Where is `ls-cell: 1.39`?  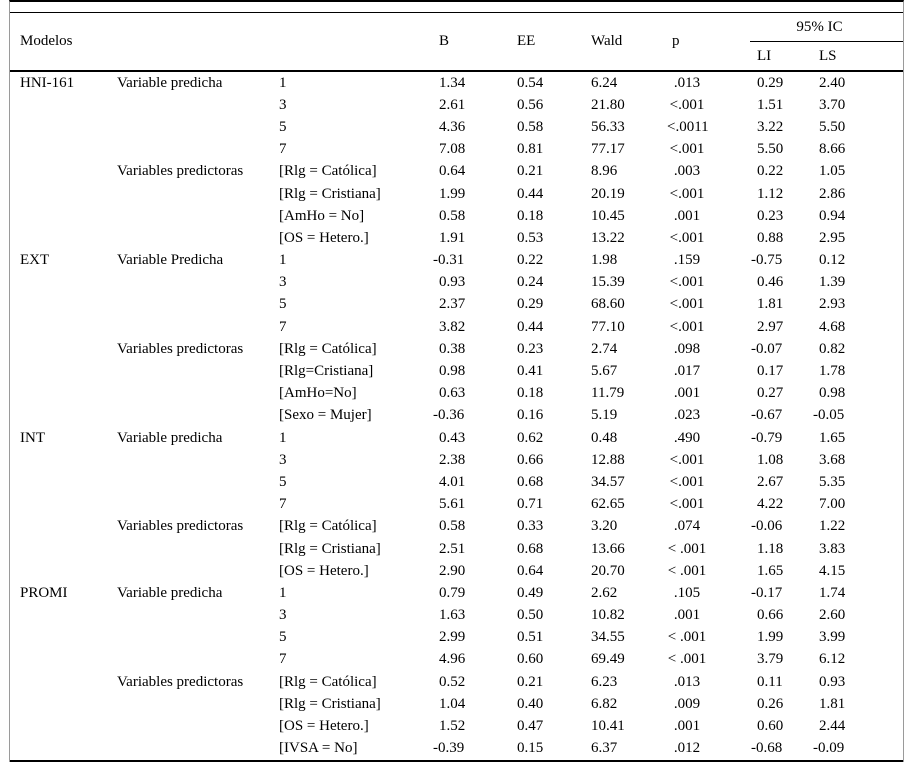
ls-cell: 1.39 is located at coordinates (832, 282).